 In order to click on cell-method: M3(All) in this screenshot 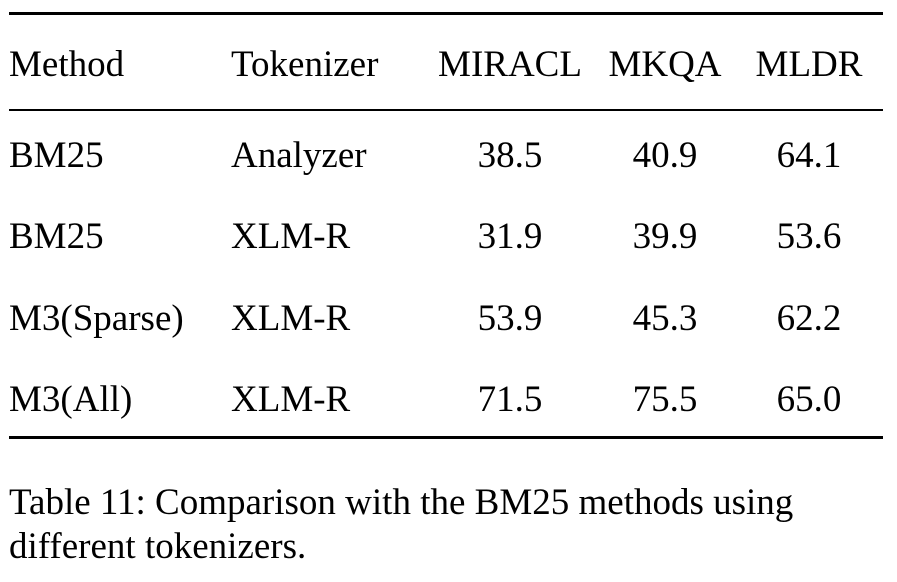, I will do `click(71, 400)`.